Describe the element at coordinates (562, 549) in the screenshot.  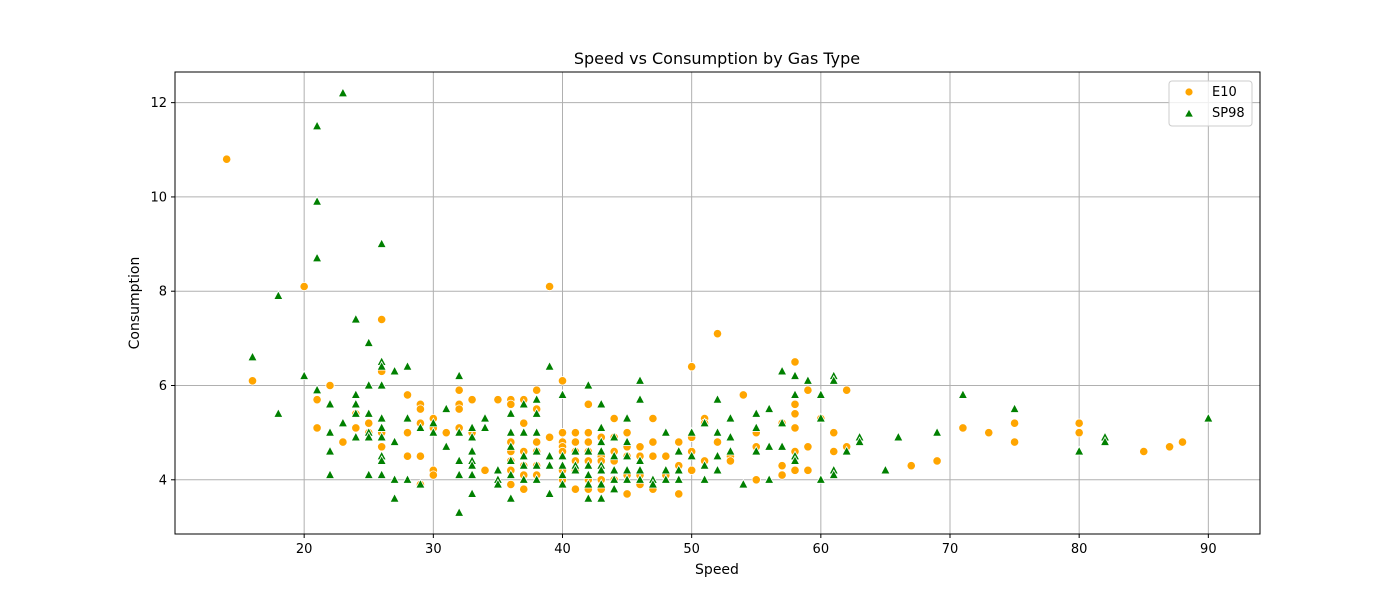
I see `x-tick-label: 40` at that location.